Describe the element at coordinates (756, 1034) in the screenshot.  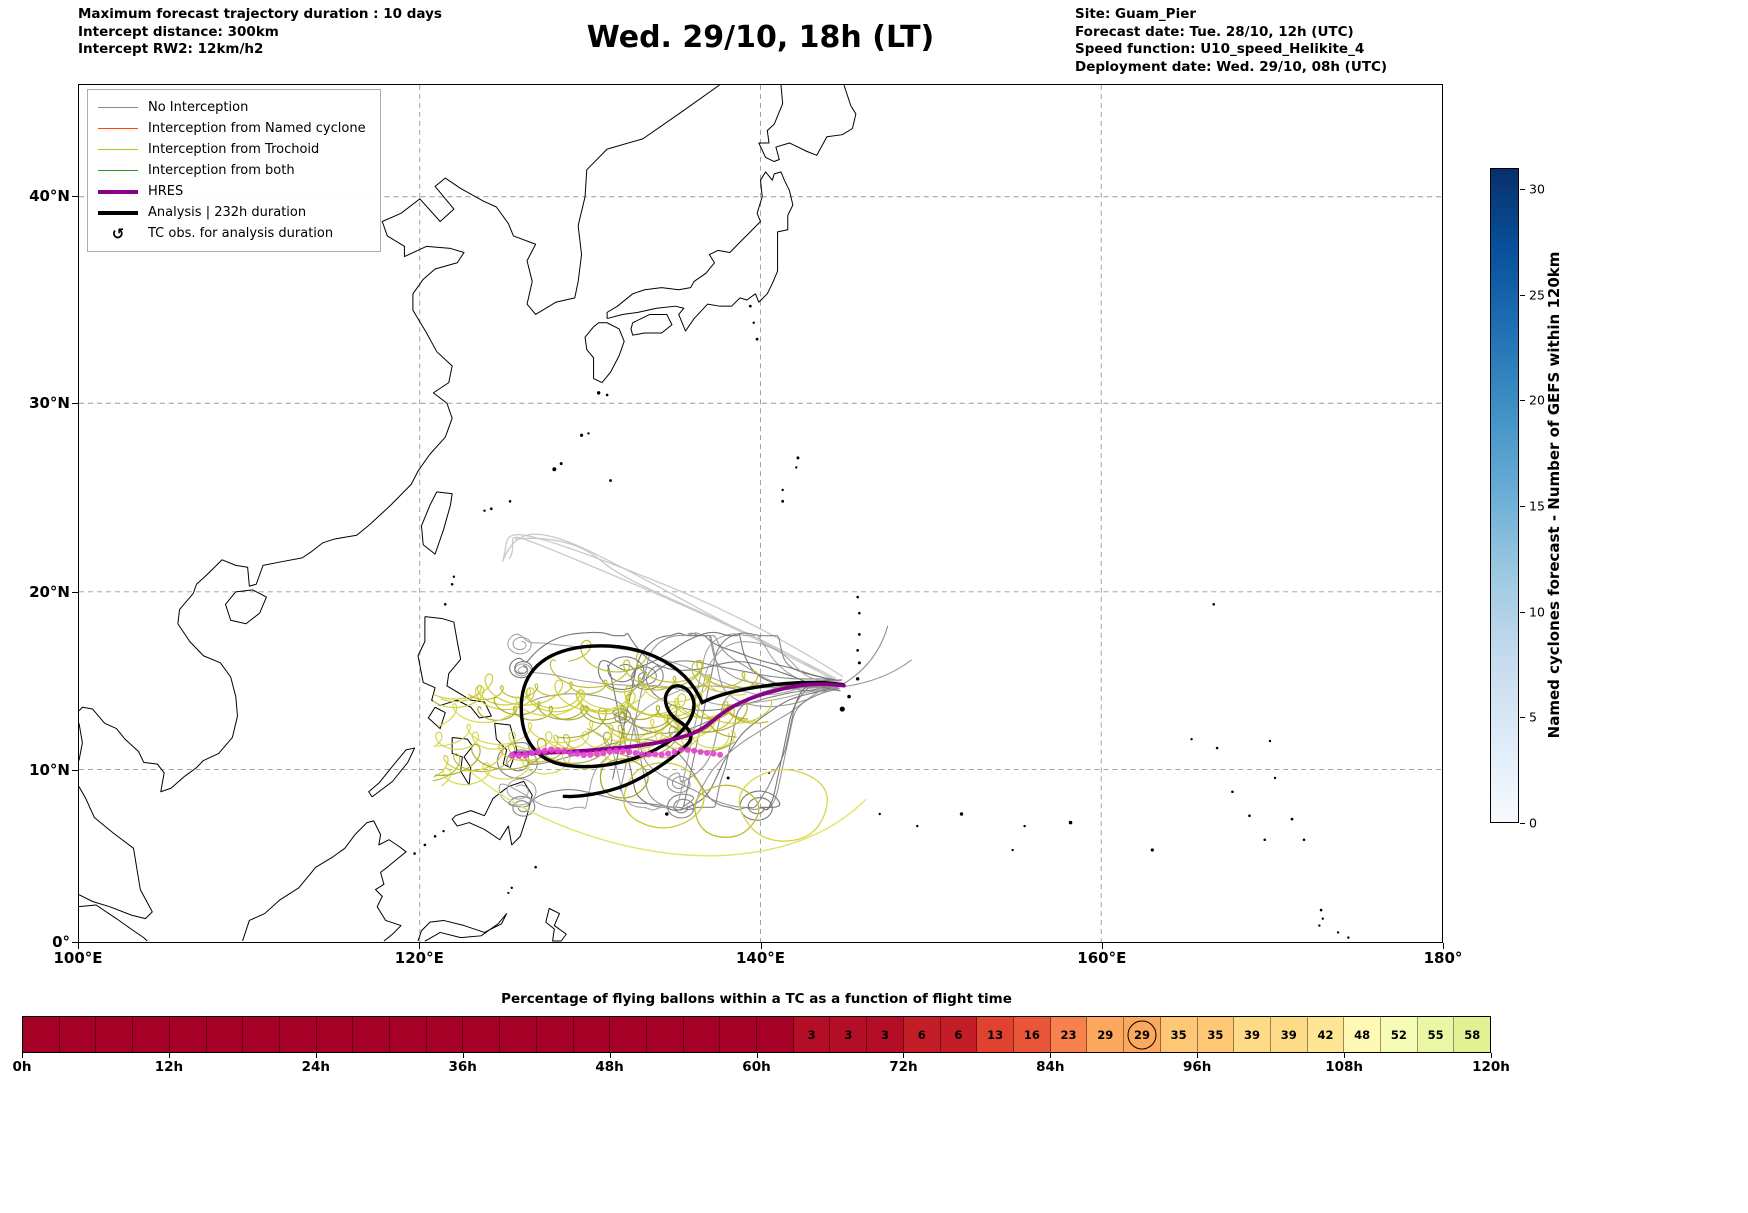
I see `percentage-strip: 3 3 3 6 6 13 16 23 29 29 35 35 39 39 42 48 52 55 58` at that location.